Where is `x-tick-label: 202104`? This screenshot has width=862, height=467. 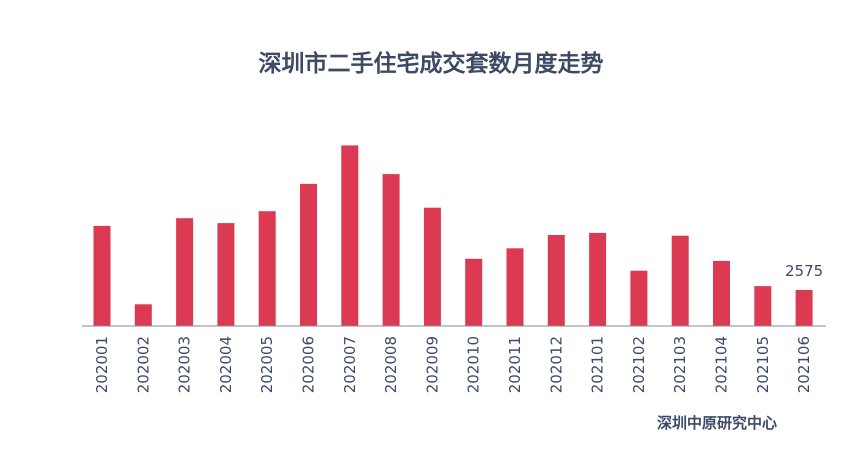 x-tick-label: 202104 is located at coordinates (722, 364).